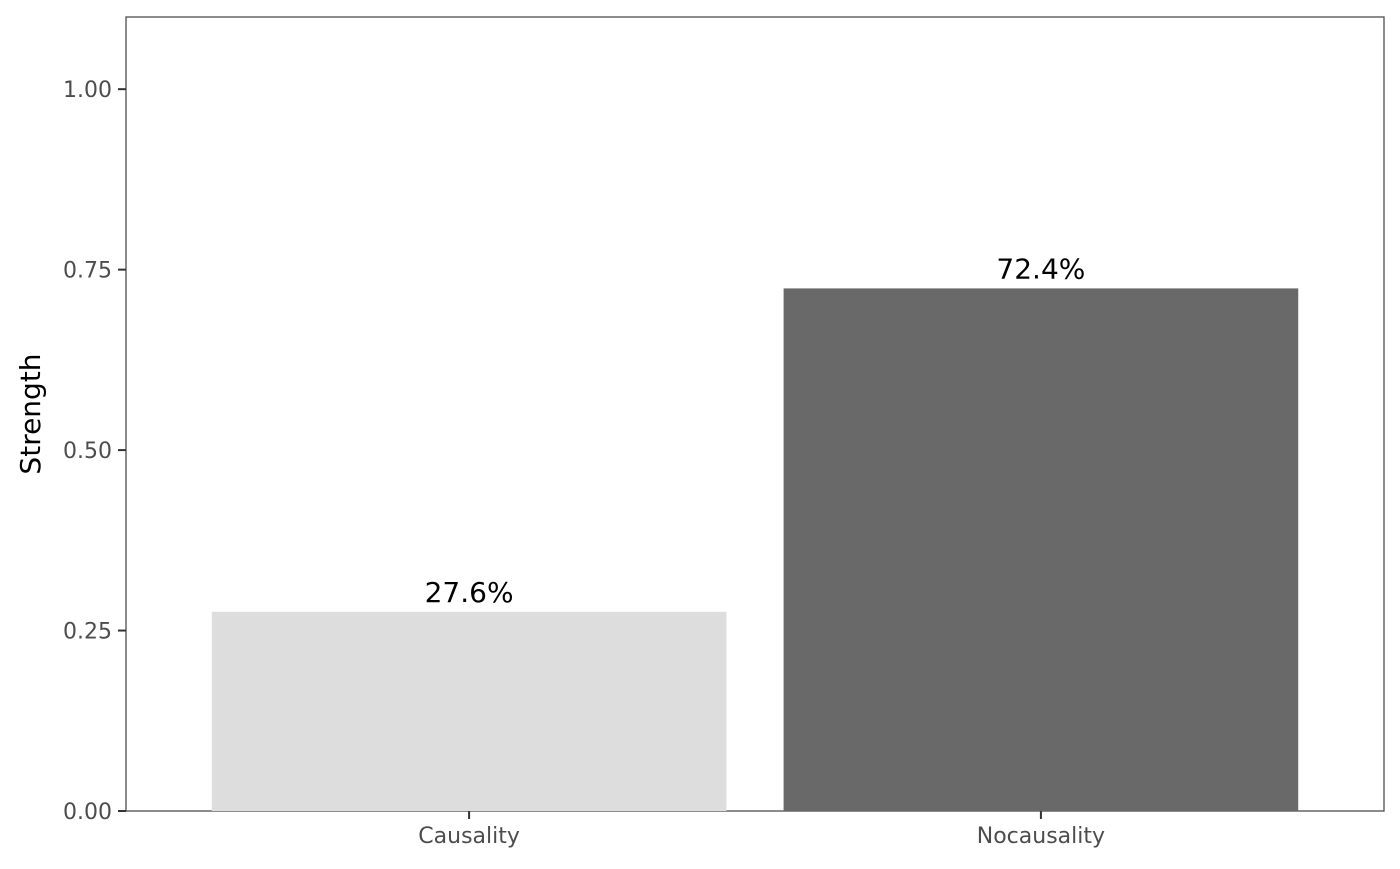  What do you see at coordinates (469, 836) in the screenshot?
I see `x-tick-label-causality: Causality` at bounding box center [469, 836].